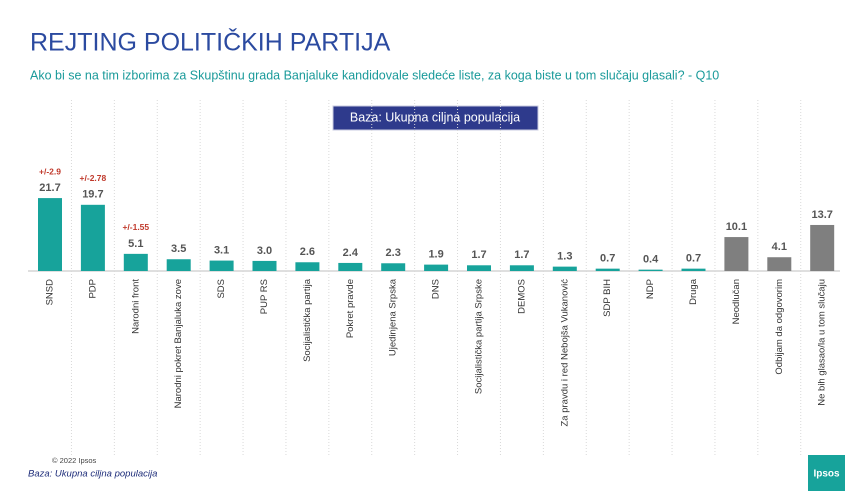  I want to click on x-tick-label: Narodni front, so click(135, 306).